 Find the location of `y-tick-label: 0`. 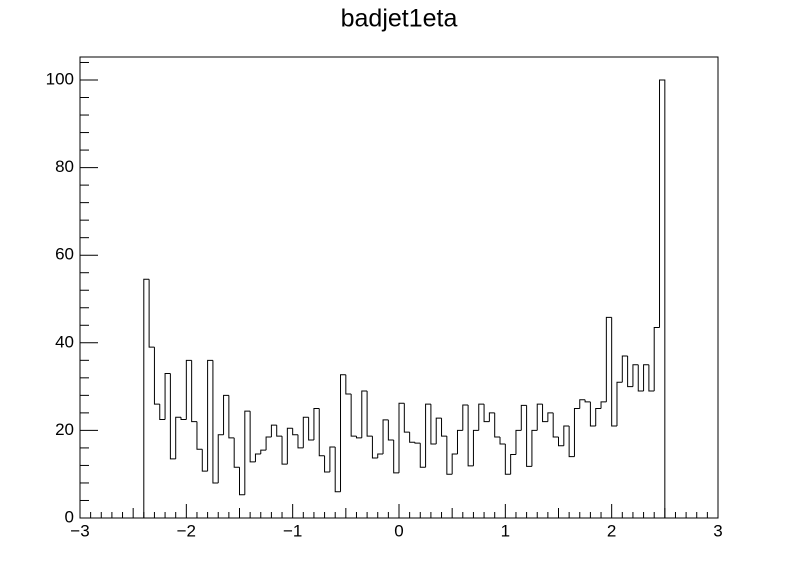

y-tick-label: 0 is located at coordinates (69, 516).